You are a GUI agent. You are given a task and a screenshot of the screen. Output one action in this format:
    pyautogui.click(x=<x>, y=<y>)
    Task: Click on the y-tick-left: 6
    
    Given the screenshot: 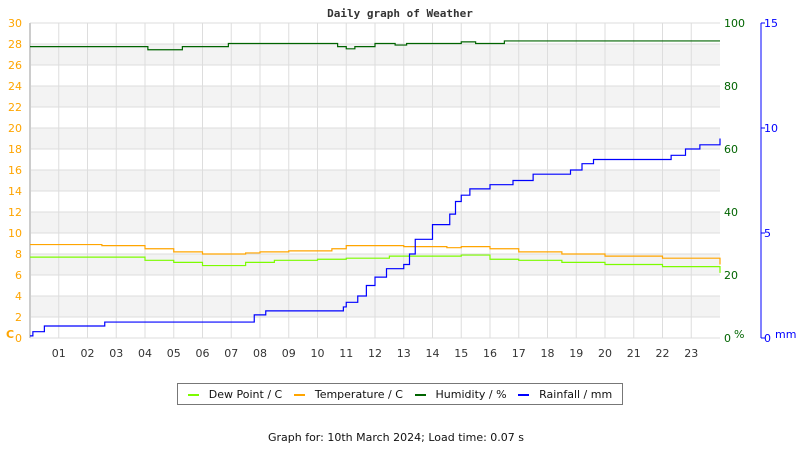 What is the action you would take?
    pyautogui.click(x=18, y=275)
    